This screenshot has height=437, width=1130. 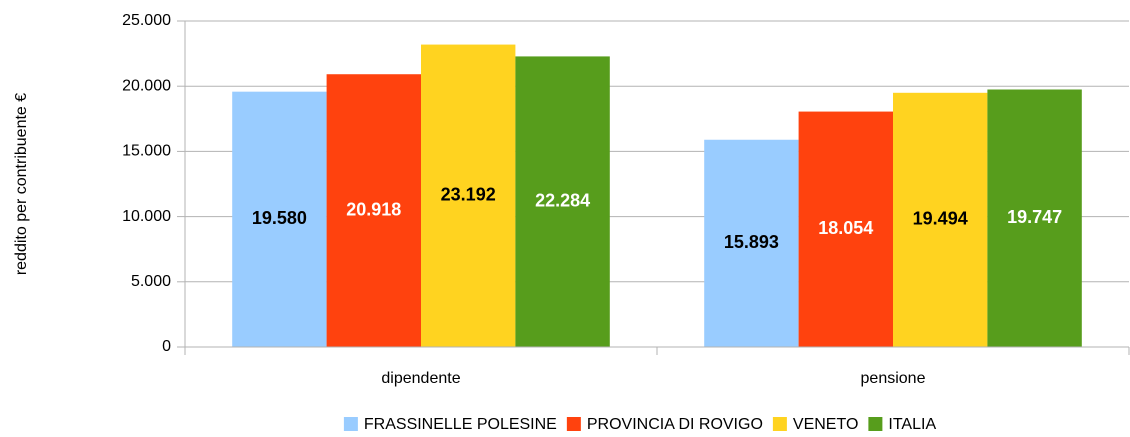 What do you see at coordinates (420, 378) in the screenshot?
I see `x-tick-label: dipendente` at bounding box center [420, 378].